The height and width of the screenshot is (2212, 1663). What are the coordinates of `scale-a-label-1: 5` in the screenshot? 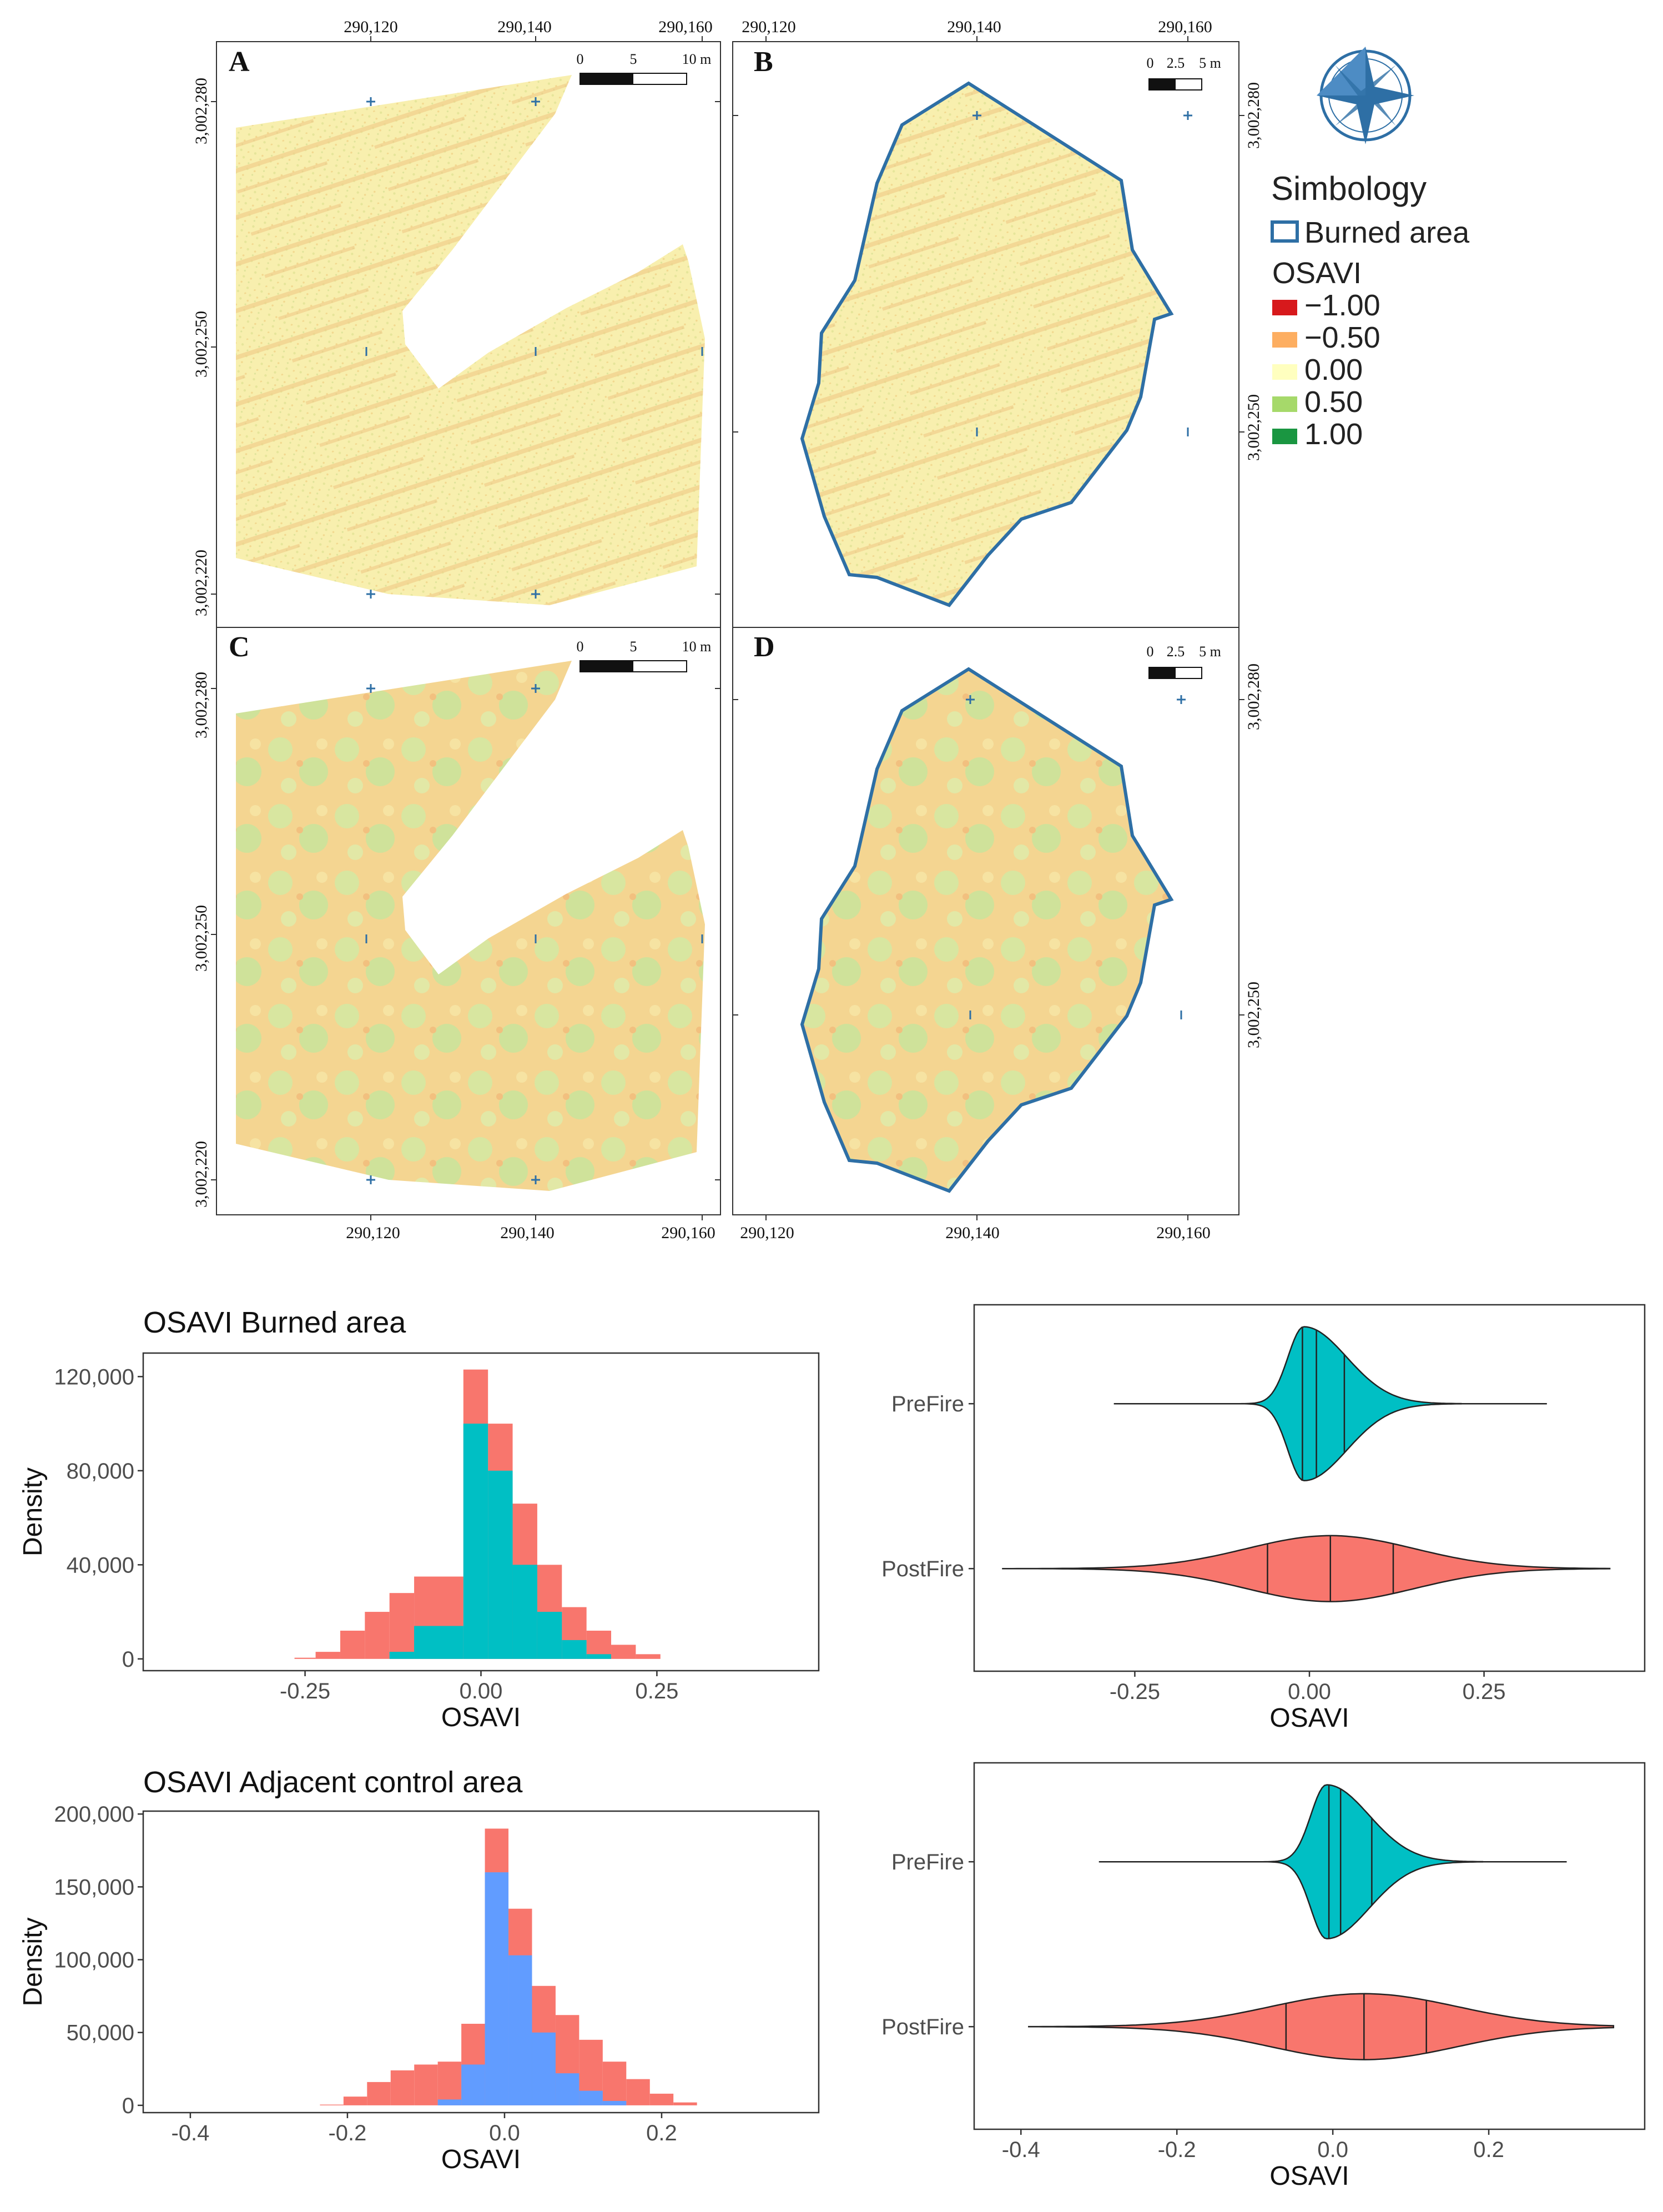 It's located at (633, 59).